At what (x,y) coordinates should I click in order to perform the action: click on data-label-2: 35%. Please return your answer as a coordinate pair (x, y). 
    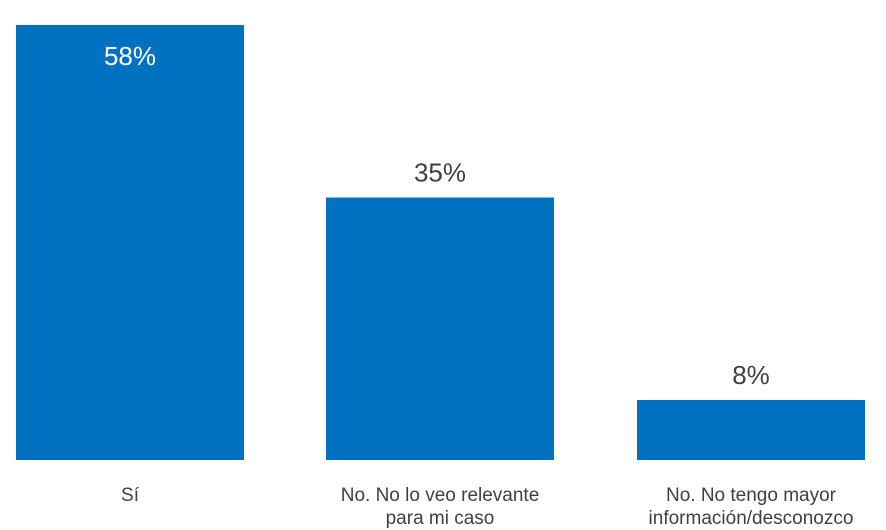
    Looking at the image, I should click on (440, 173).